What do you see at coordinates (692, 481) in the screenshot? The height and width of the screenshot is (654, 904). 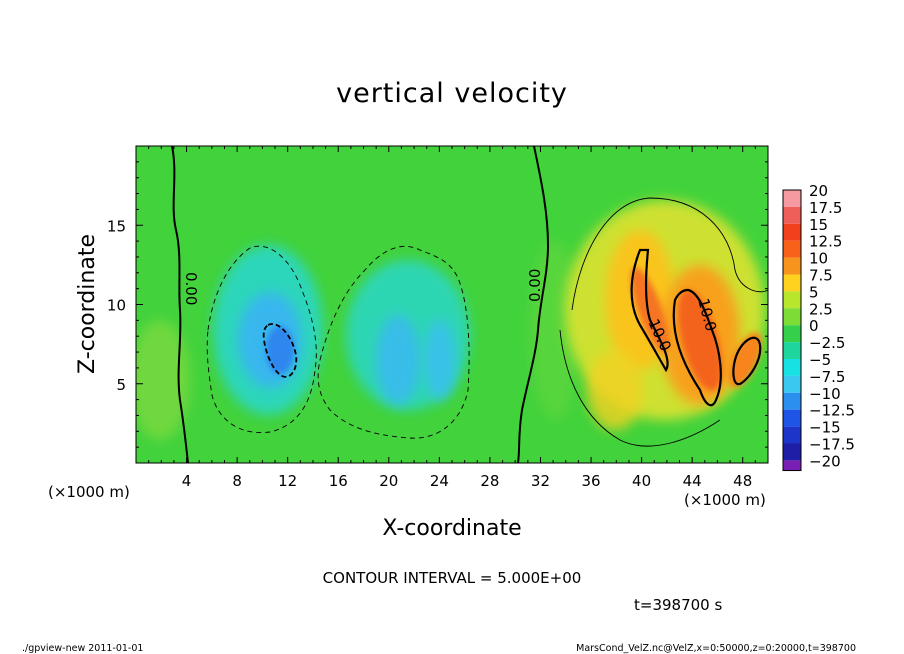 I see `x-tick-label: 44` at bounding box center [692, 481].